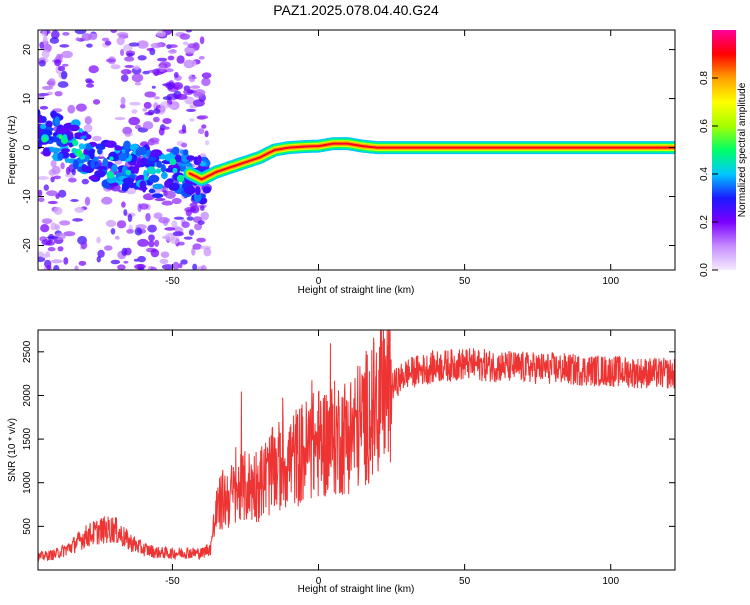 Image resolution: width=750 pixels, height=605 pixels. I want to click on y-tick-label: 1000, so click(27, 482).